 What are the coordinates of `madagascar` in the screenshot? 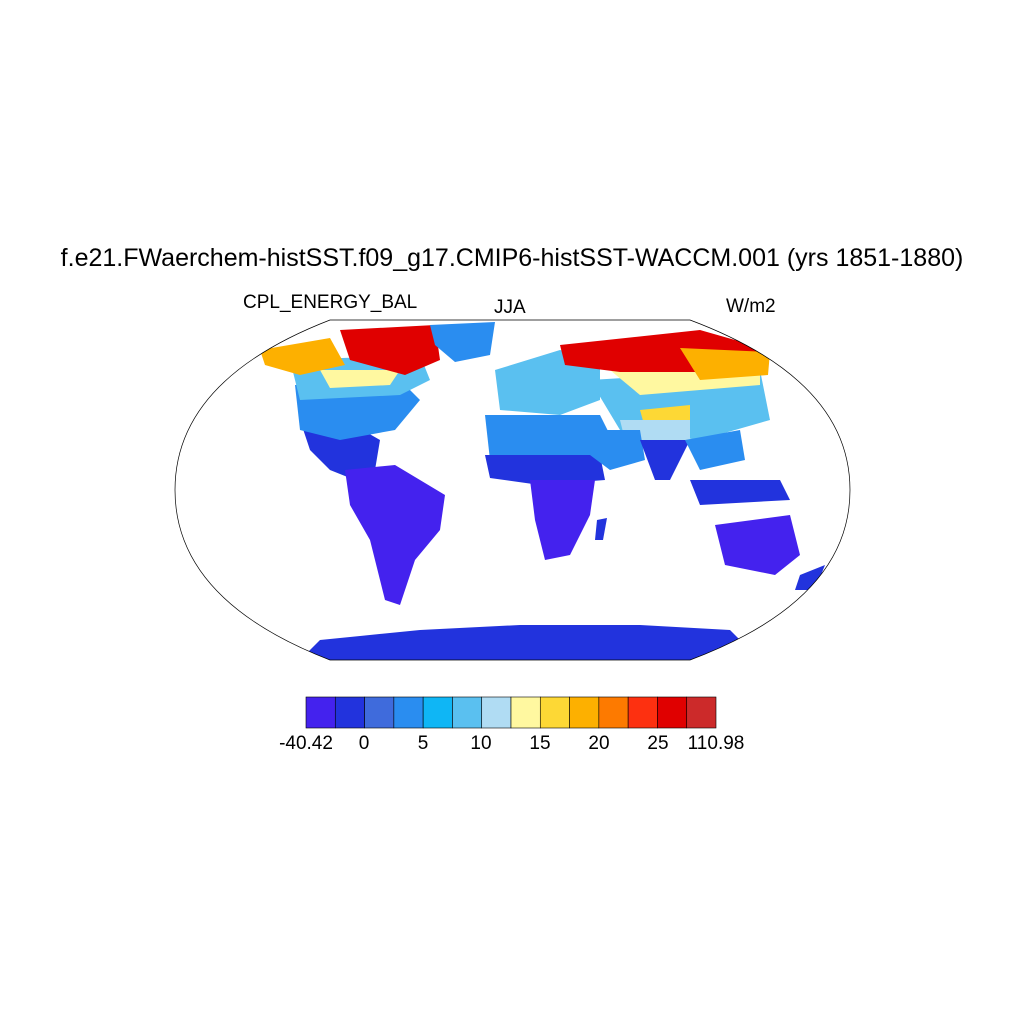 It's located at (601, 529).